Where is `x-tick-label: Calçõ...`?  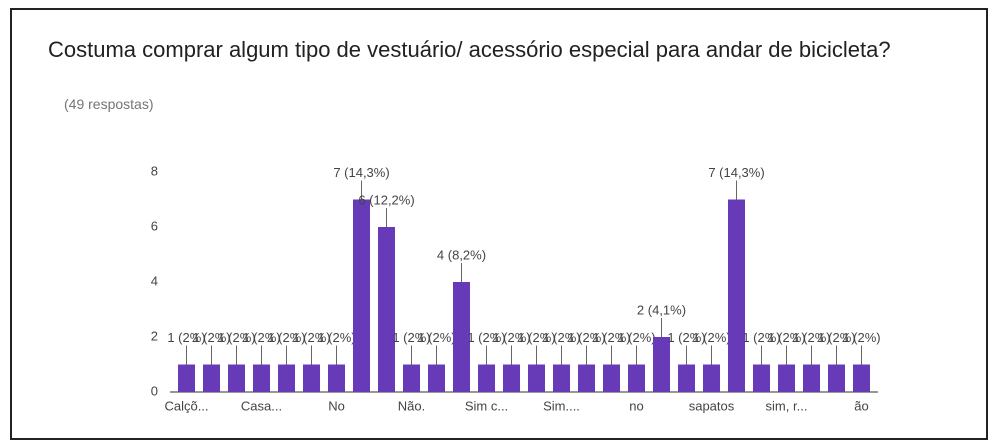 x-tick-label: Calçõ... is located at coordinates (186, 405).